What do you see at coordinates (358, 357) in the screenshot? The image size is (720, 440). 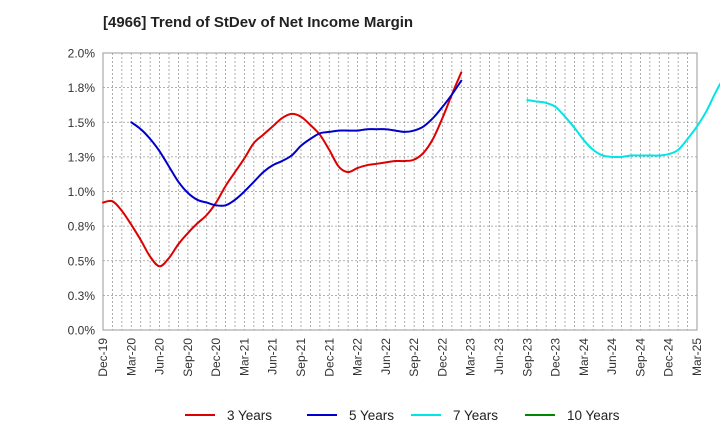 I see `x-tick-label: Mar-22` at bounding box center [358, 357].